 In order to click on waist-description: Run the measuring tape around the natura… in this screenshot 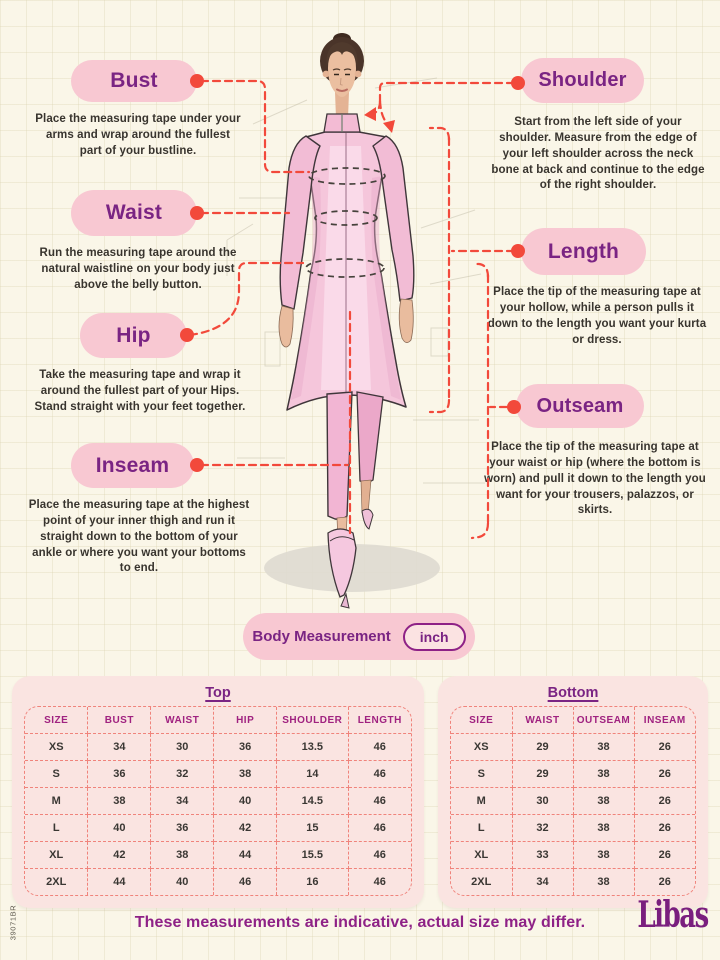, I will do `click(138, 269)`.